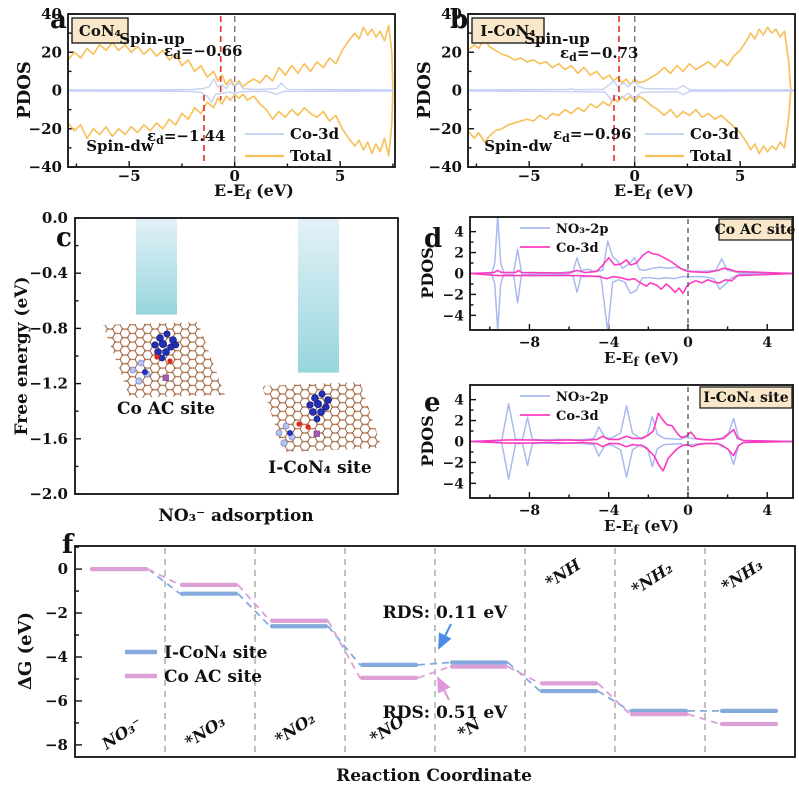 This screenshot has height=789, width=799. I want to click on legend-label-co3d: Co-3d, so click(577, 416).